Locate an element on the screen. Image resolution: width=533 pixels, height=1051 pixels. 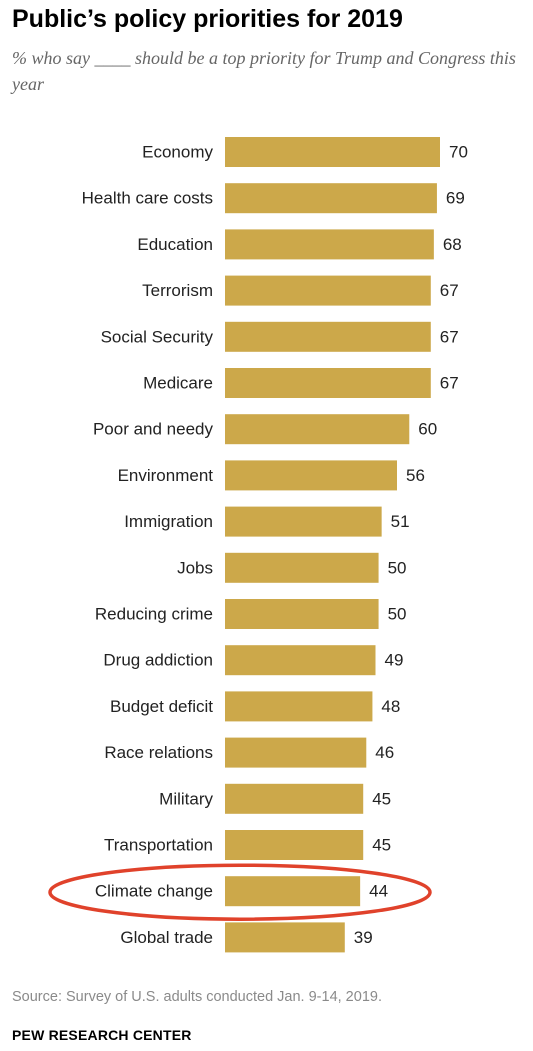
value-label-reducing-crime: 50 is located at coordinates (397, 614).